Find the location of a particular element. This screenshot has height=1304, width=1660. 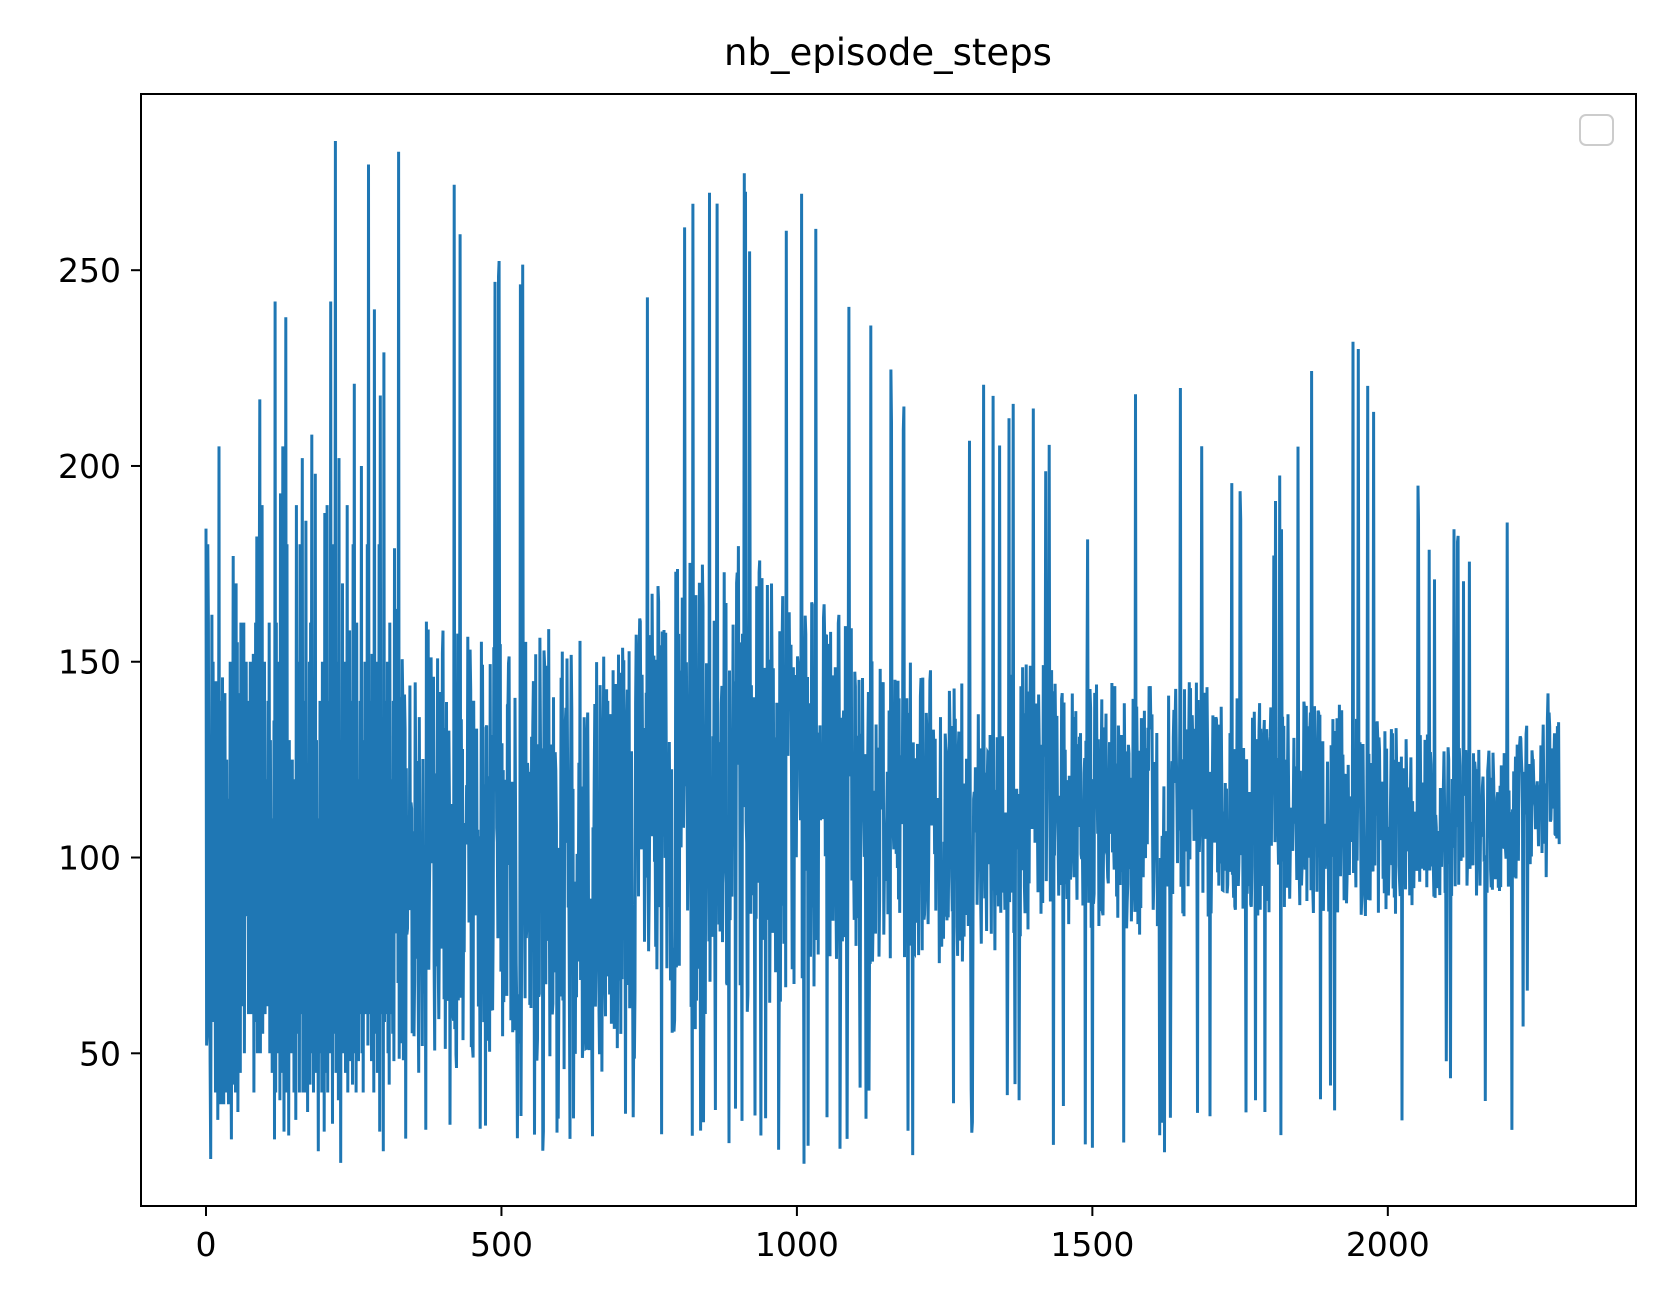

y-tick-label: 250 is located at coordinates (89, 270).